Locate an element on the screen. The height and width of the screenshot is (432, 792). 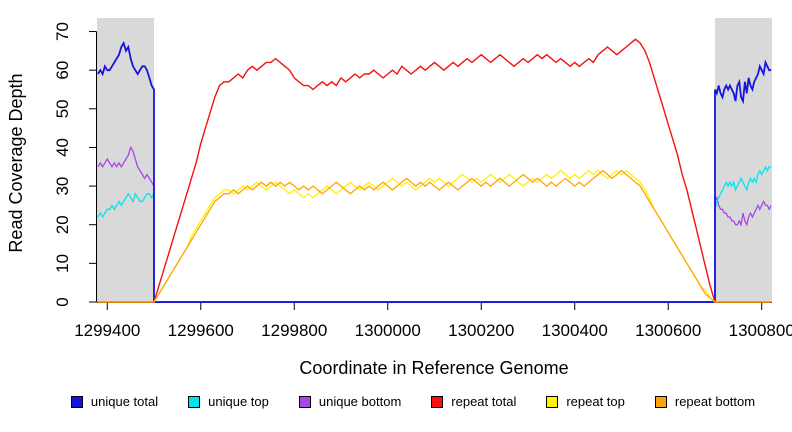
legend-item-repeat-total: repeat total is located at coordinates (473, 401).